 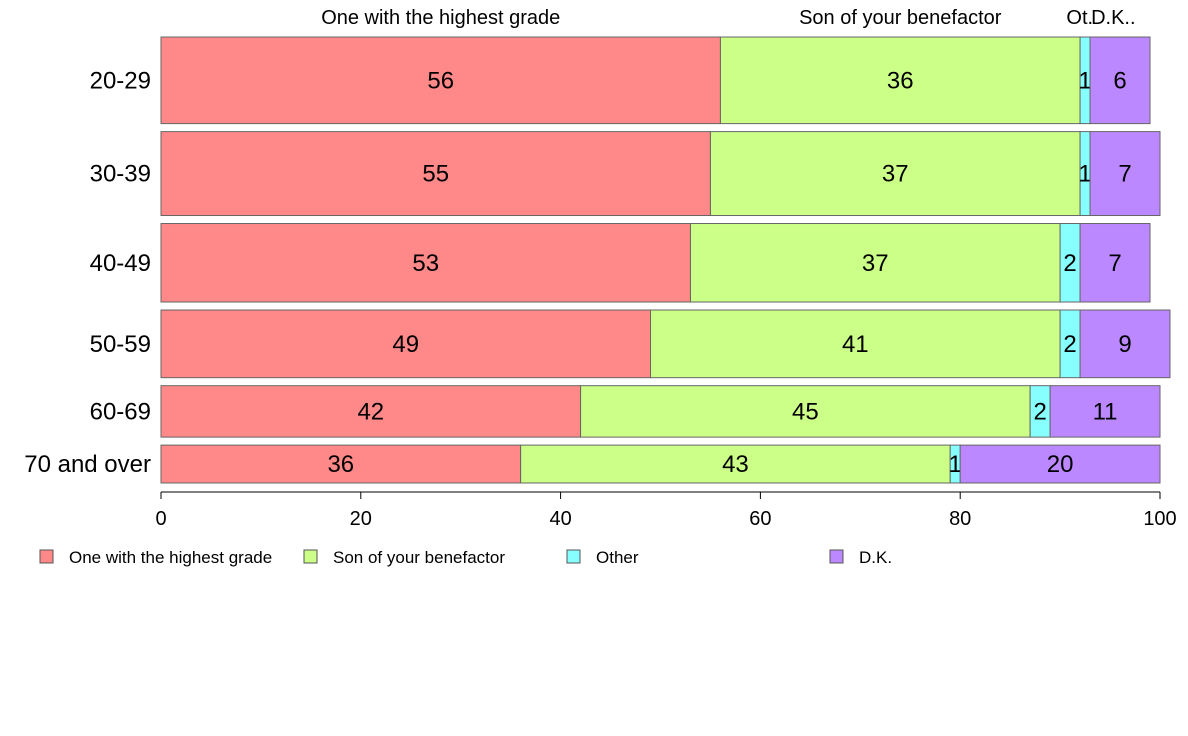 I want to click on legend-item: Other, so click(x=602, y=557).